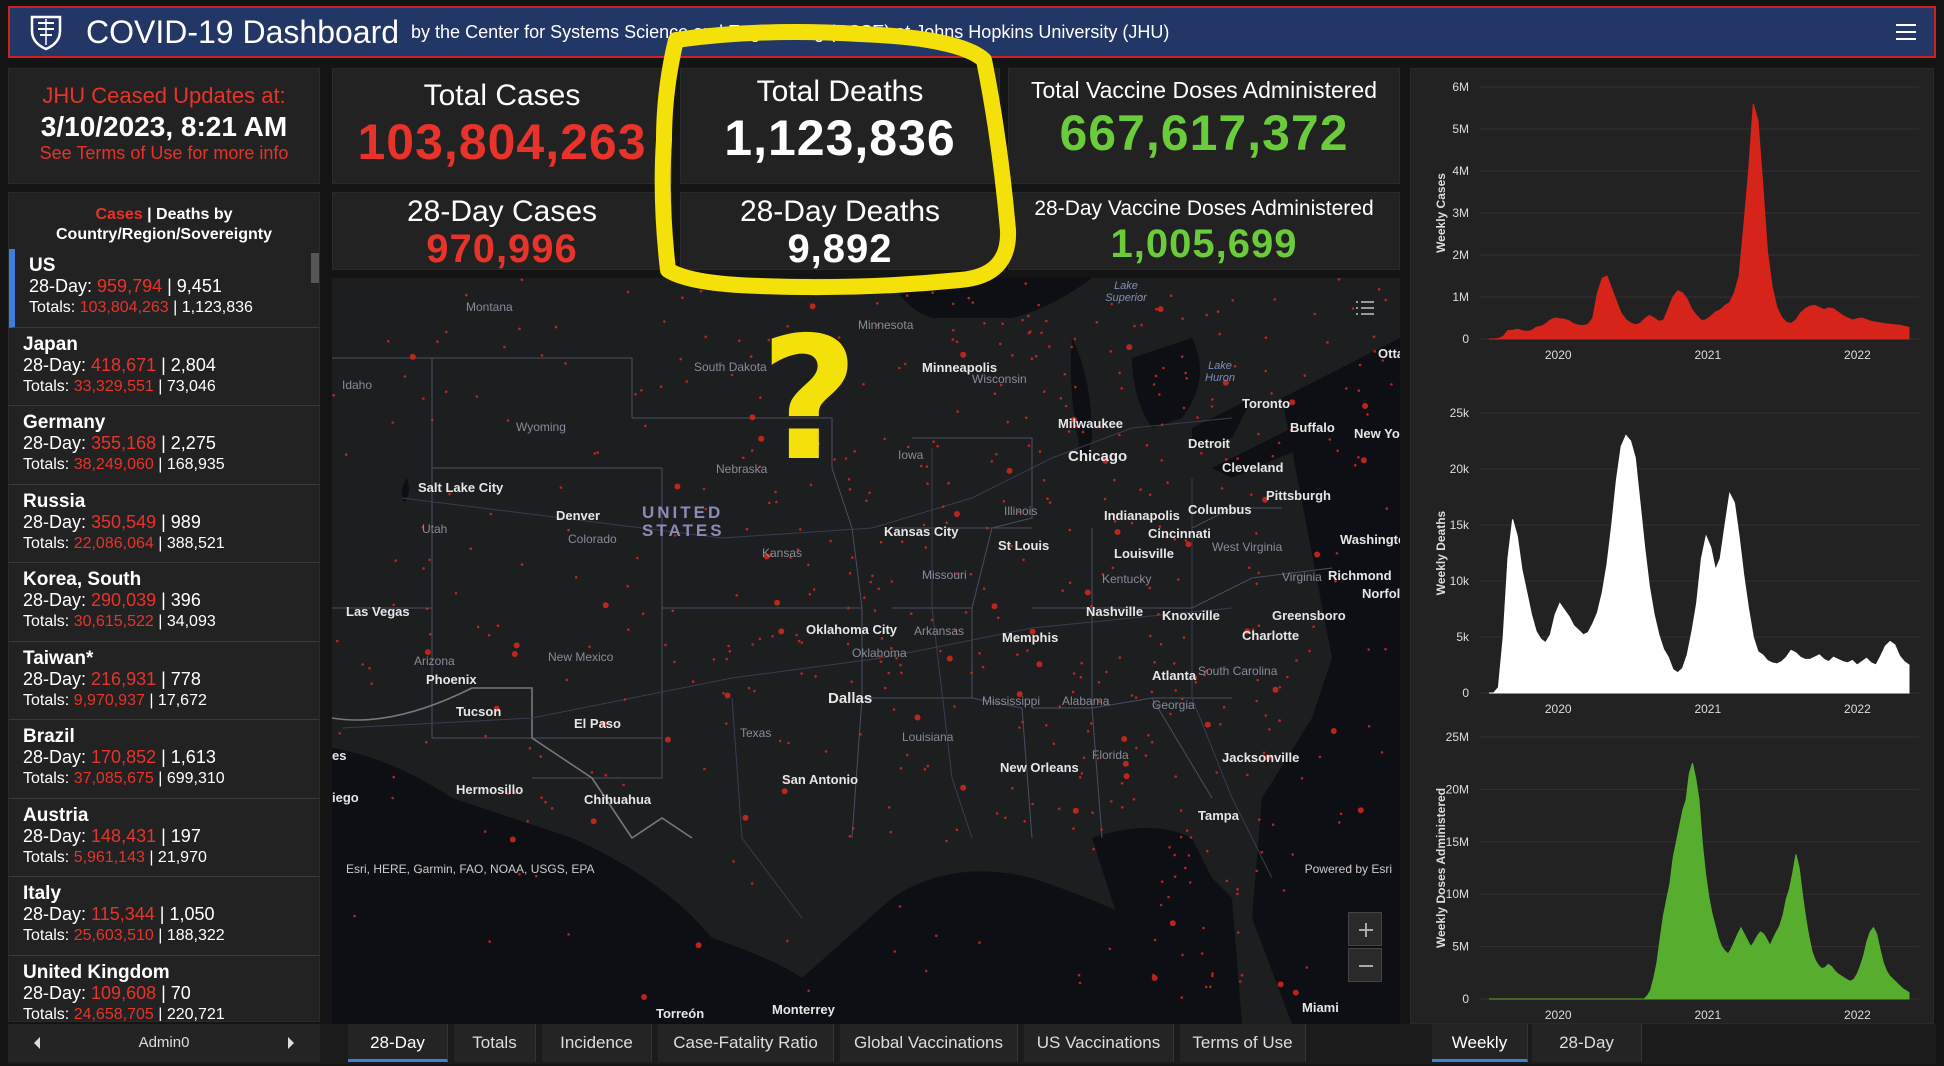 The height and width of the screenshot is (1066, 1944). What do you see at coordinates (1906, 32) in the screenshot?
I see `hamburger-menu-icon` at bounding box center [1906, 32].